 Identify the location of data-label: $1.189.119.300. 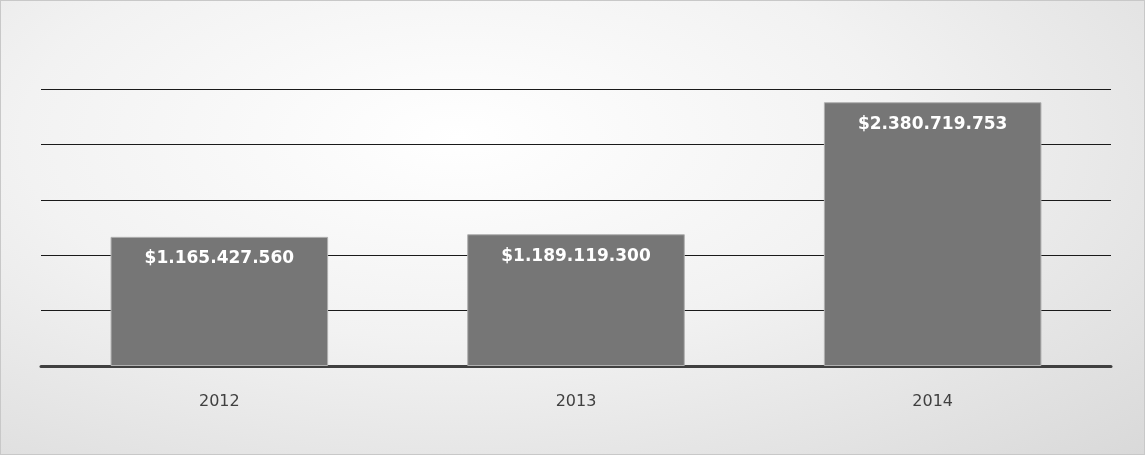
(576, 254).